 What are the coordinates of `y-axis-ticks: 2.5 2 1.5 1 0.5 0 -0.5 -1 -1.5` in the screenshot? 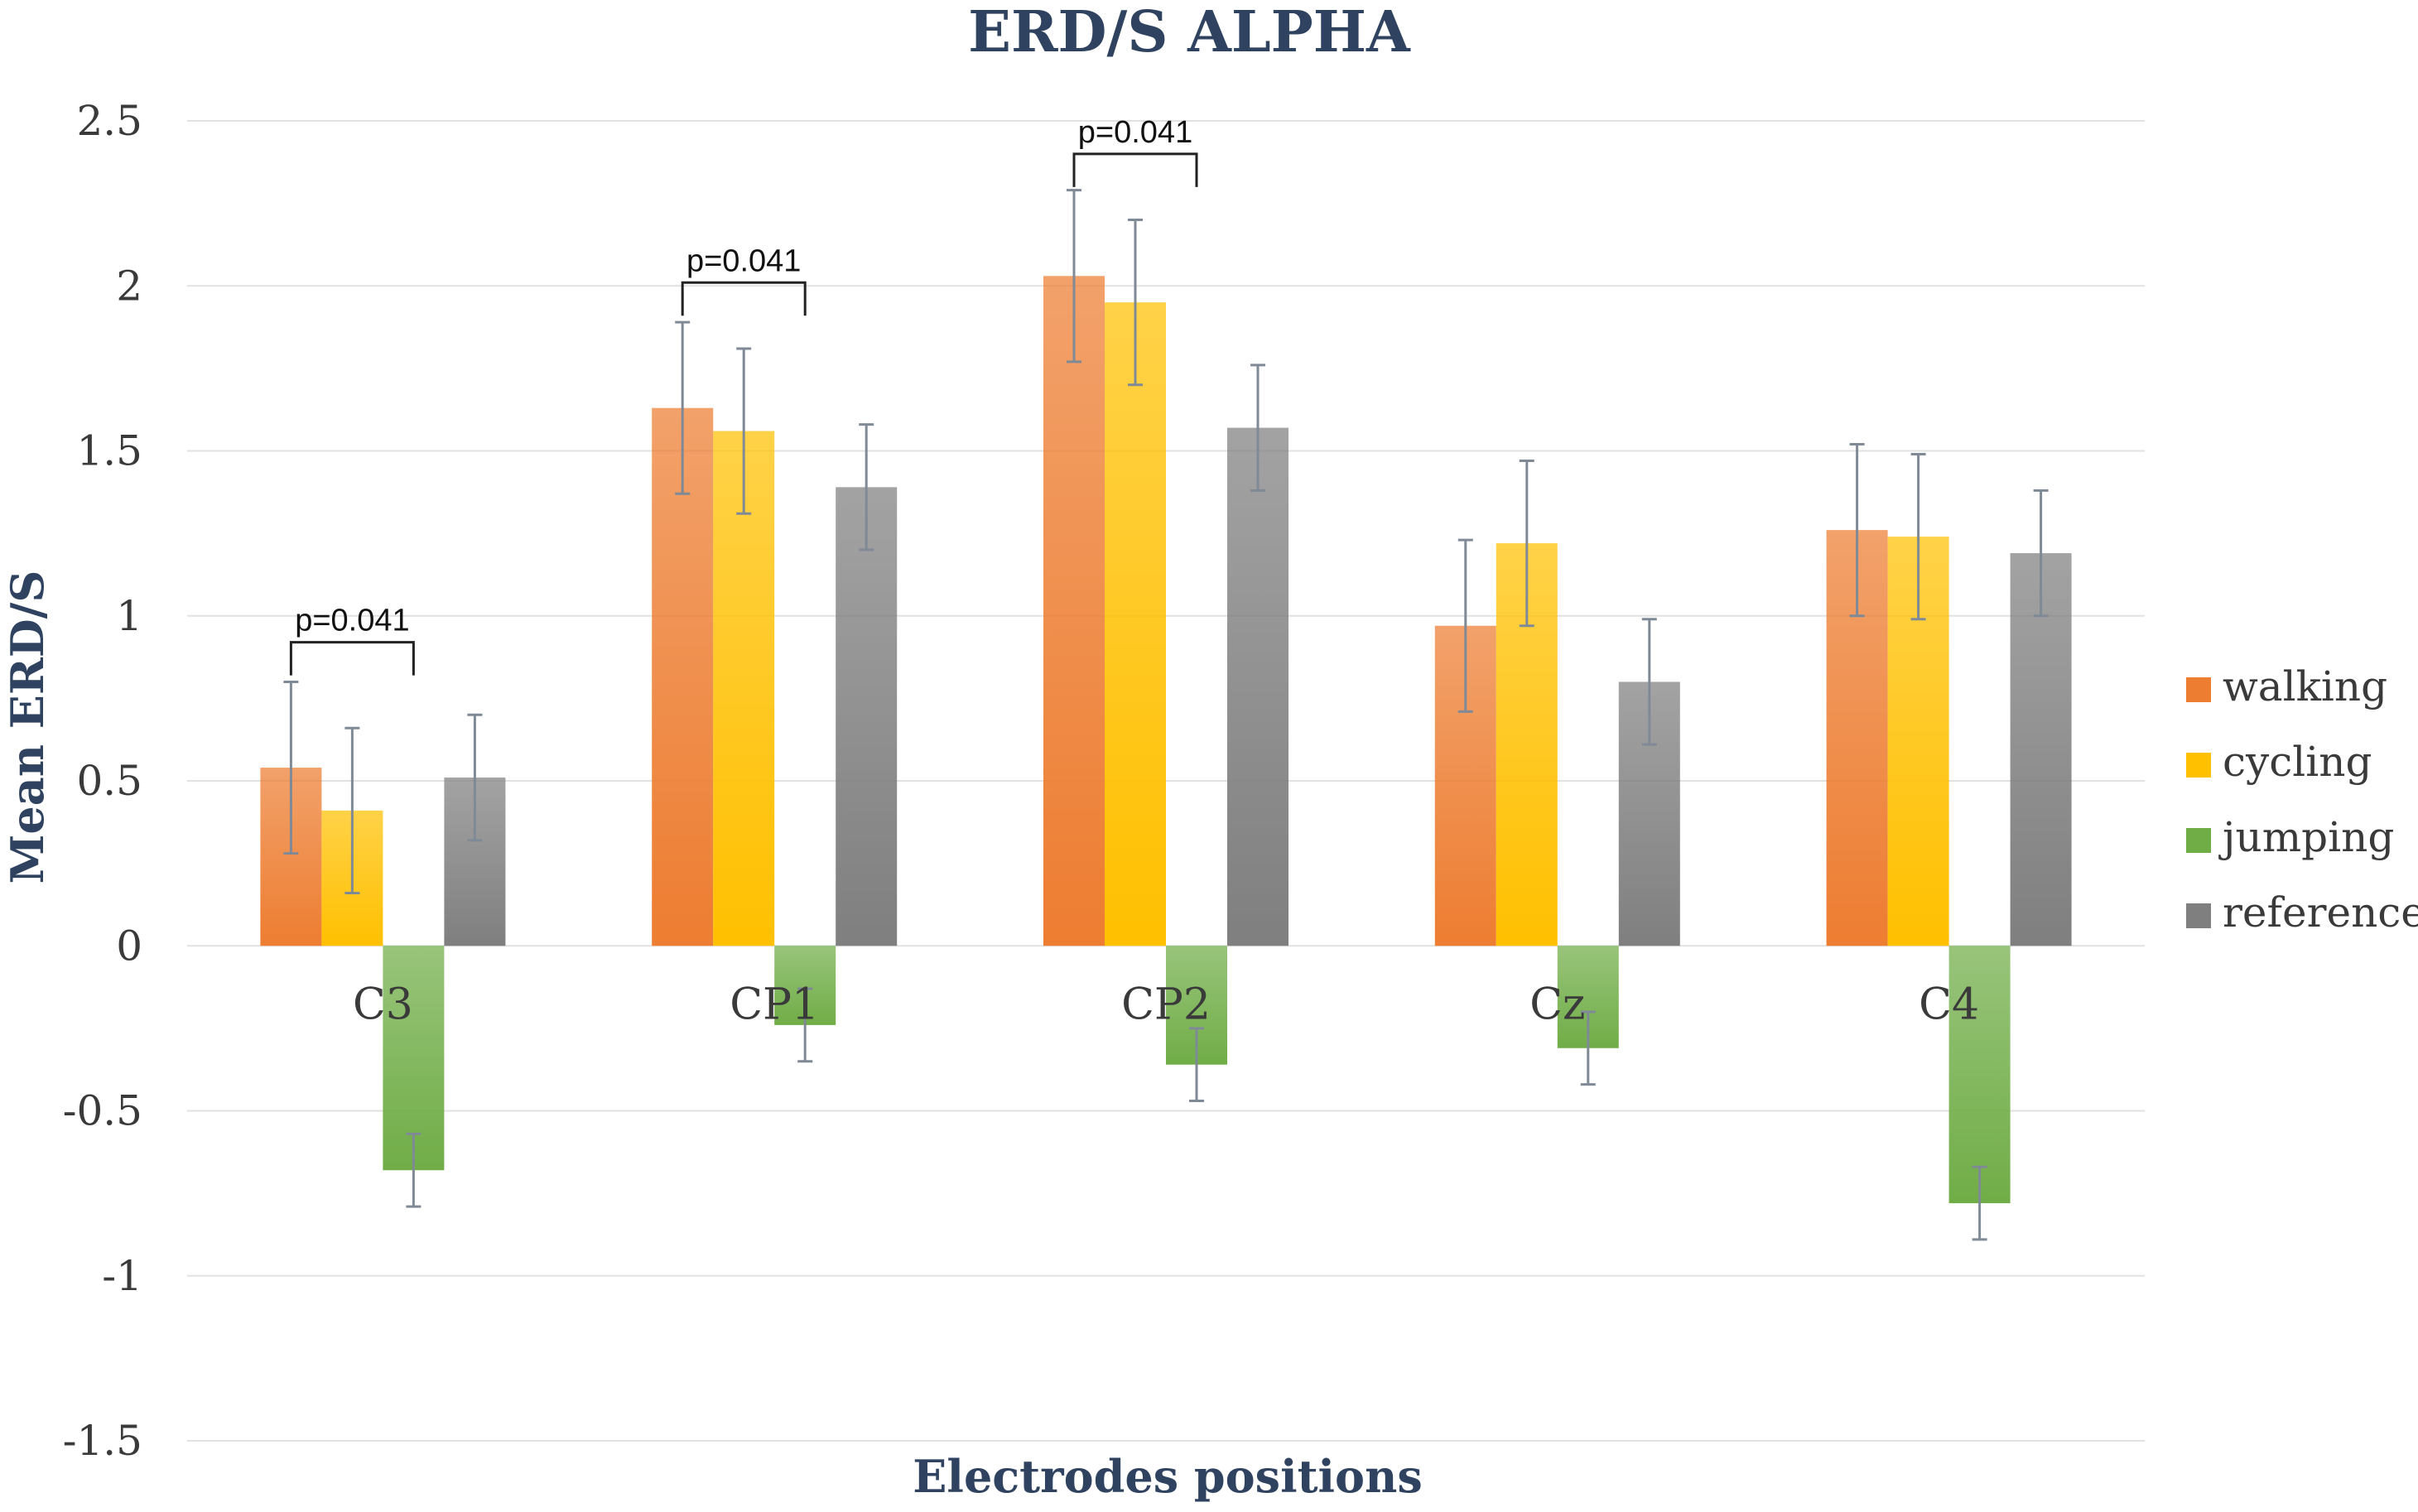 It's located at (102, 781).